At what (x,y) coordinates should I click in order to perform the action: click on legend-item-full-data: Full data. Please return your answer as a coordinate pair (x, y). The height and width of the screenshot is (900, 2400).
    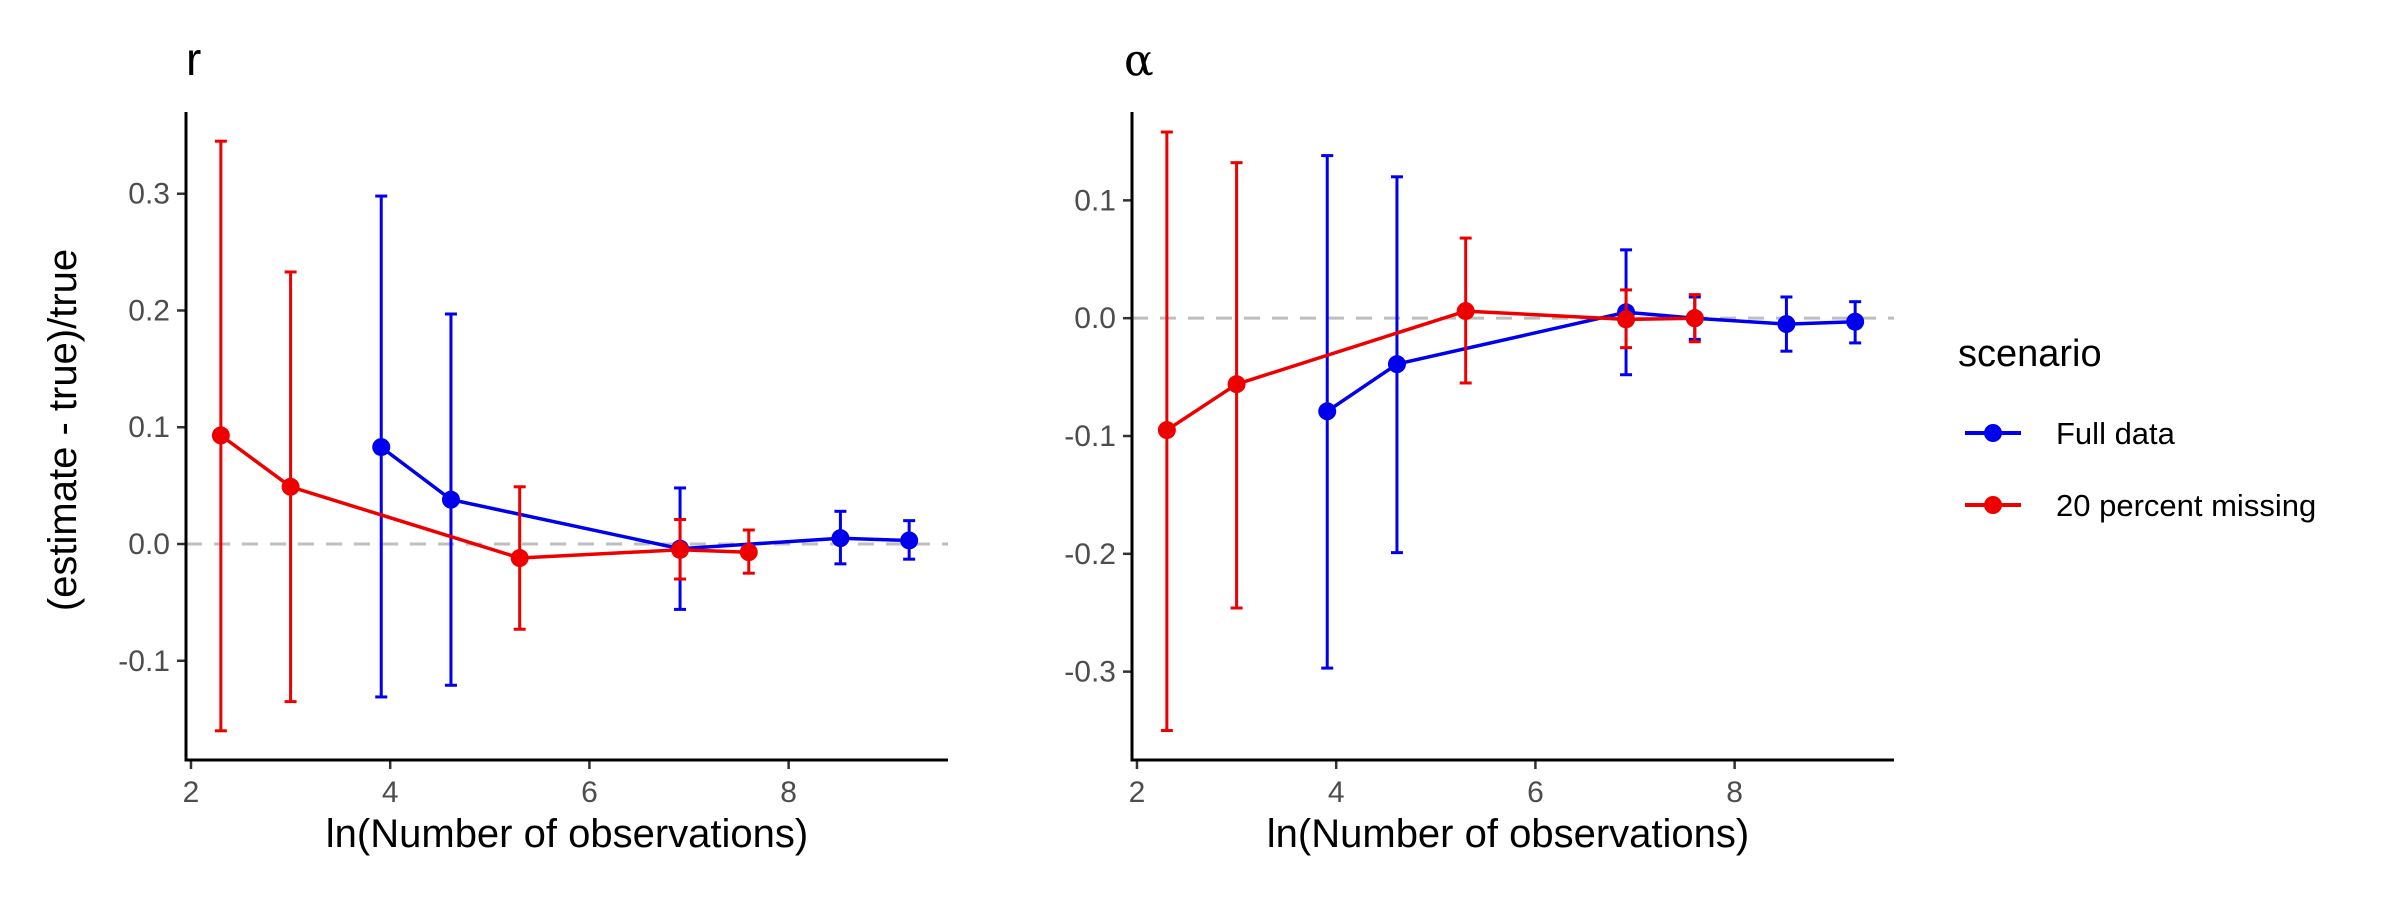
    Looking at the image, I should click on (2070, 433).